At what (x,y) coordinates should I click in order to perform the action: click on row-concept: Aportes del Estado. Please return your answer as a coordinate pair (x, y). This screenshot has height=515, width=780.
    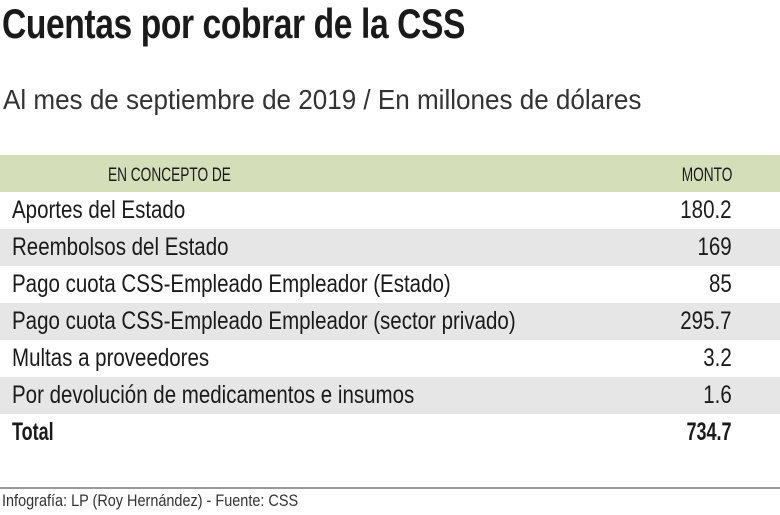
    Looking at the image, I should click on (117, 210).